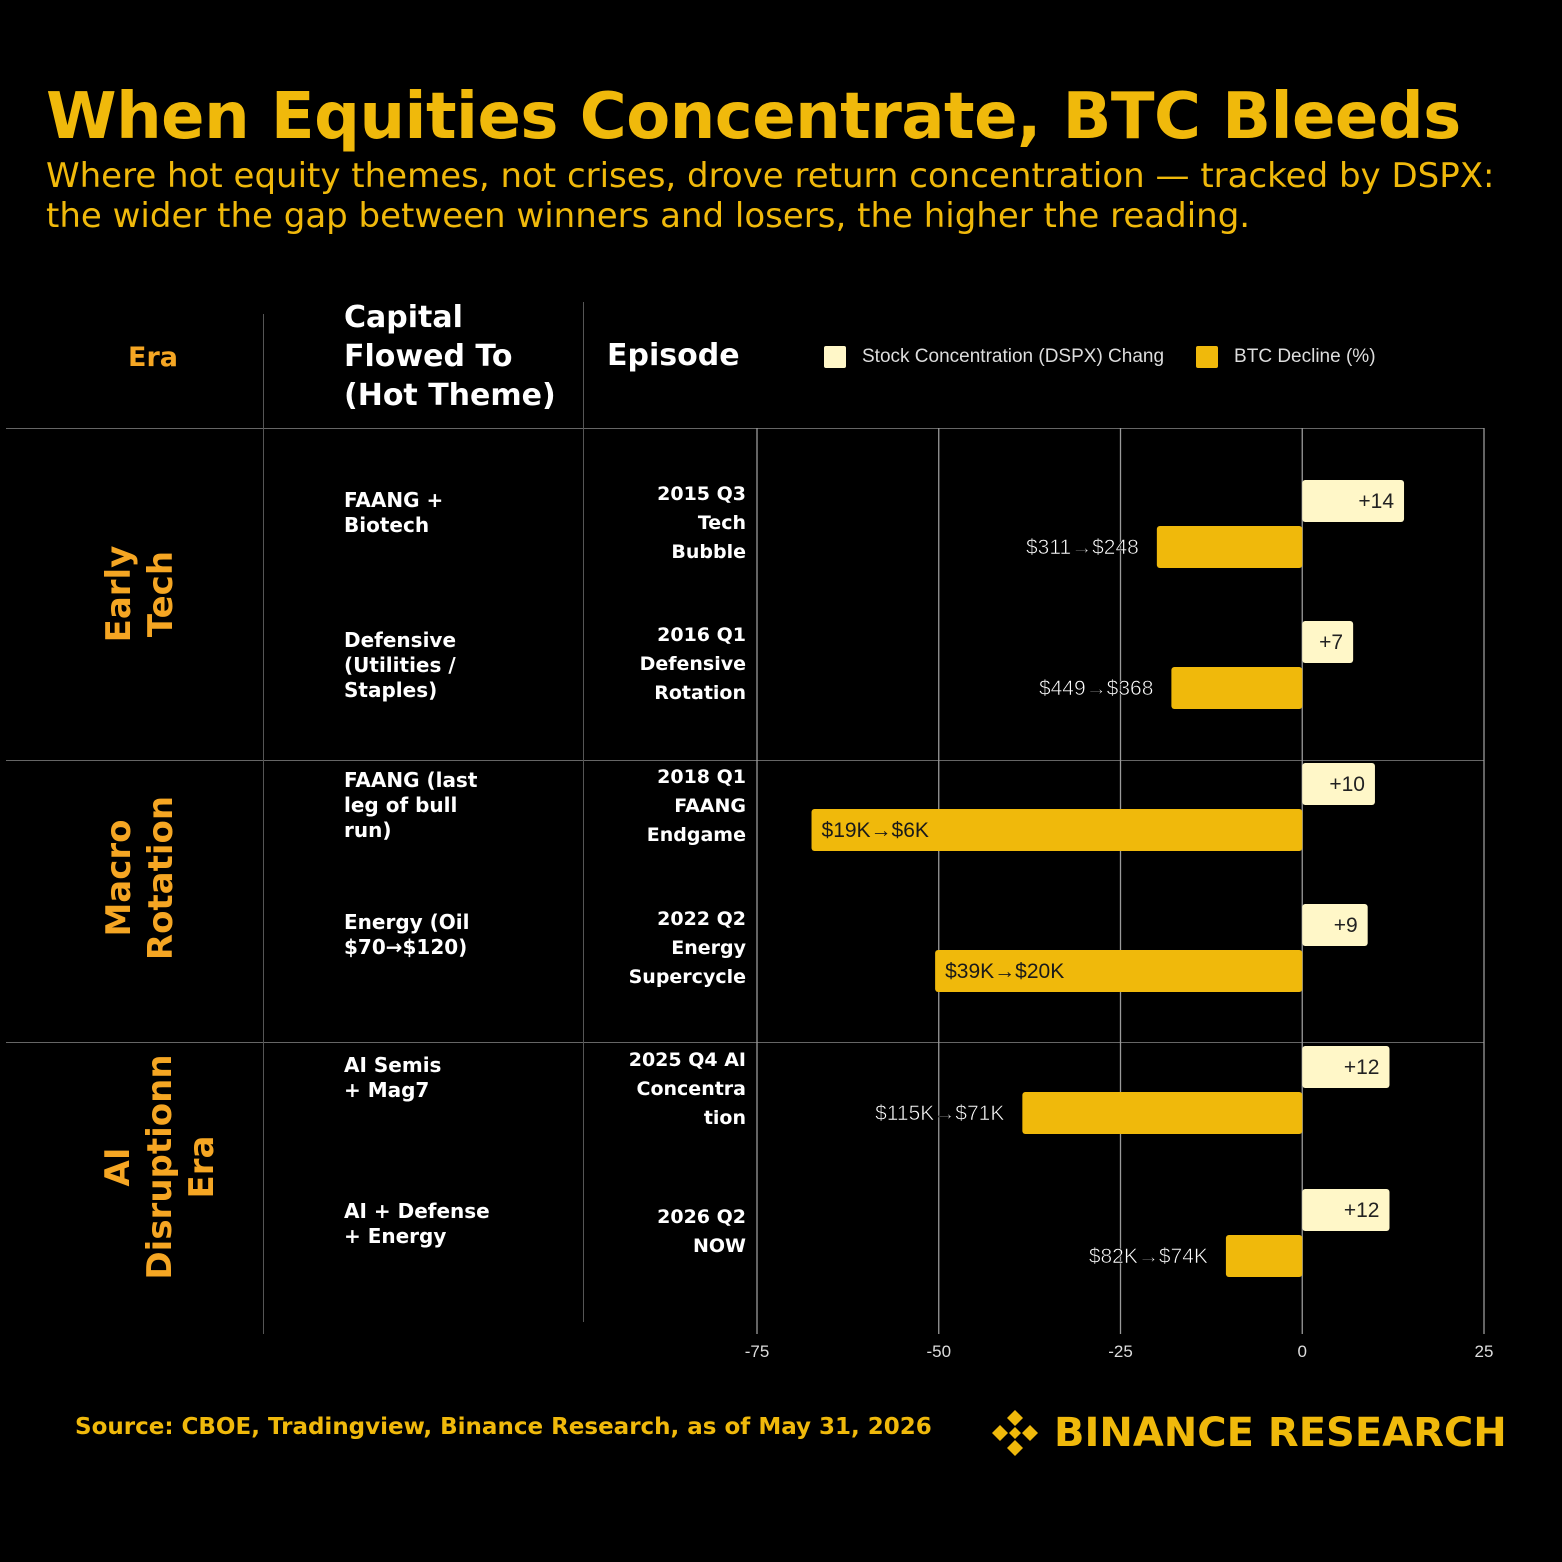  I want to click on legend-item-btc: BTC Decline (%), so click(1286, 357).